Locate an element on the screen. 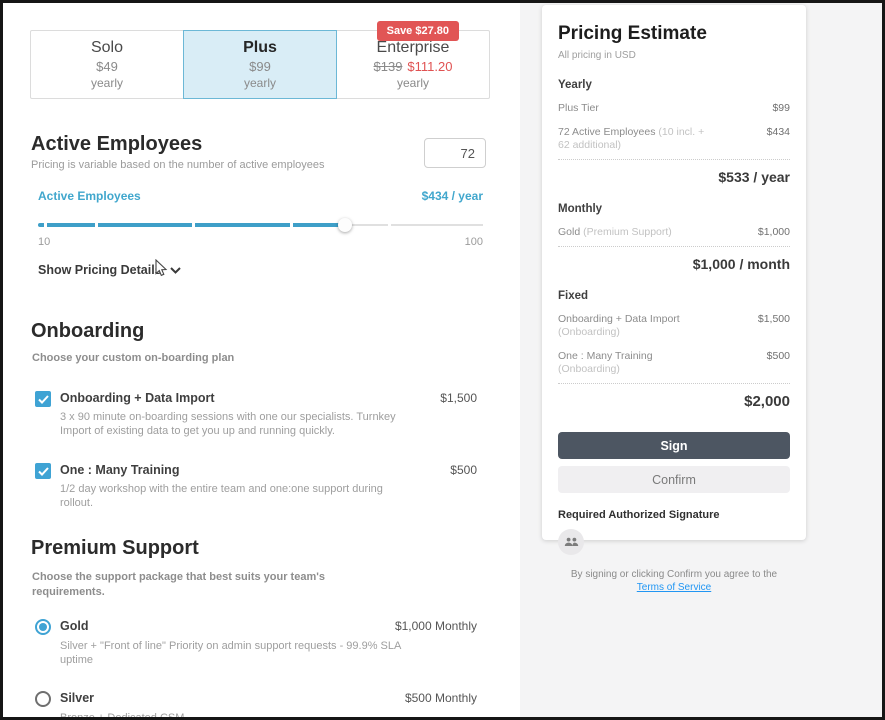  tier-name: Solo is located at coordinates (107, 47).